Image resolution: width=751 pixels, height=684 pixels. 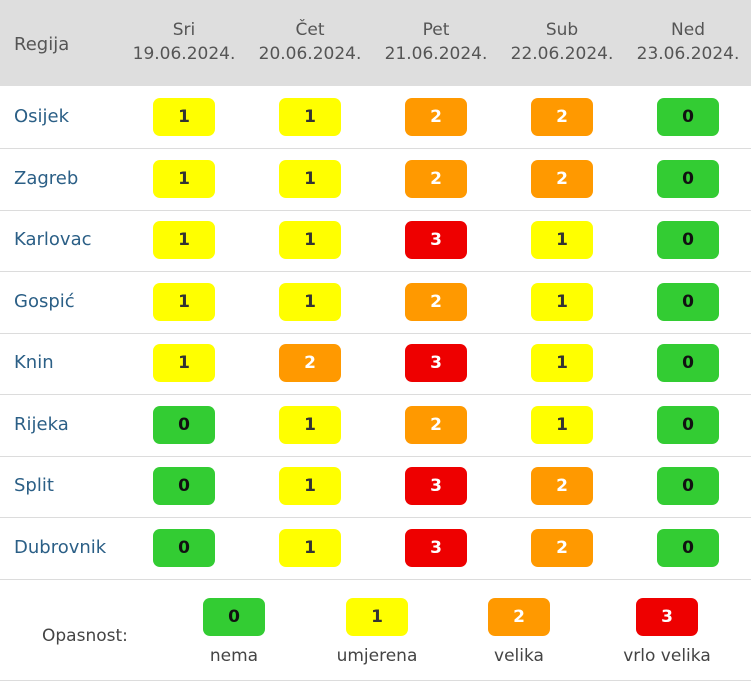 What do you see at coordinates (688, 54) in the screenshot?
I see `day-date: 23.06.2024.` at bounding box center [688, 54].